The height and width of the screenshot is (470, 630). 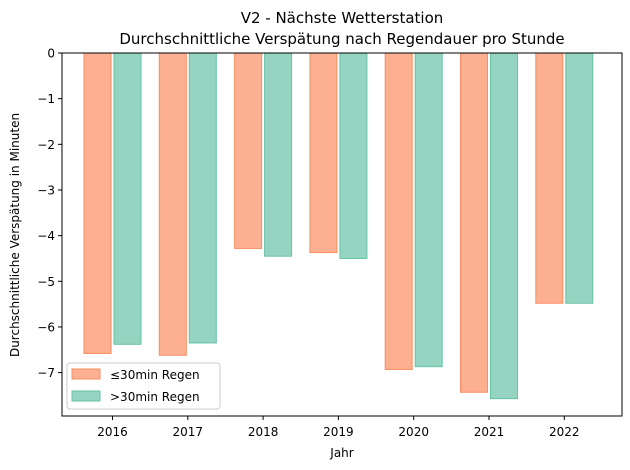 What do you see at coordinates (353, 155) in the screenshot?
I see `bar-2-2019` at bounding box center [353, 155].